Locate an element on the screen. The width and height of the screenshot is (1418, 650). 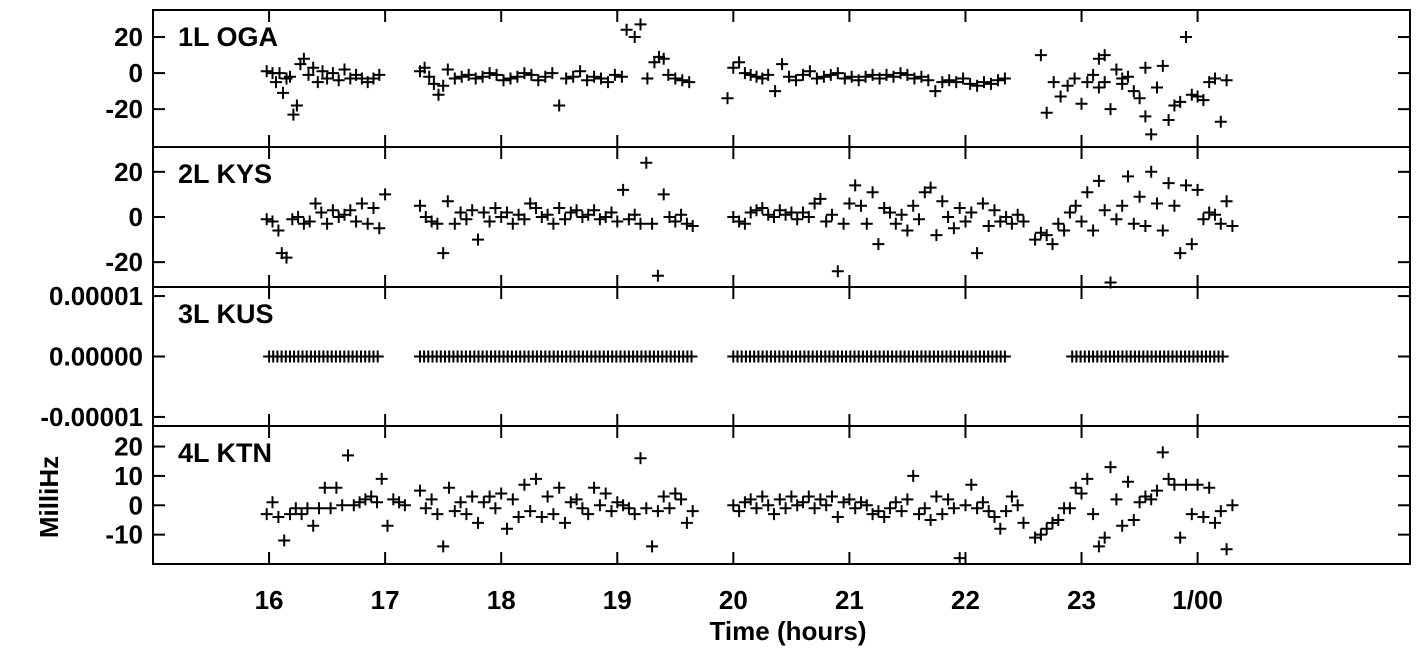
y-tick-label: 10 is located at coordinates (128, 476).